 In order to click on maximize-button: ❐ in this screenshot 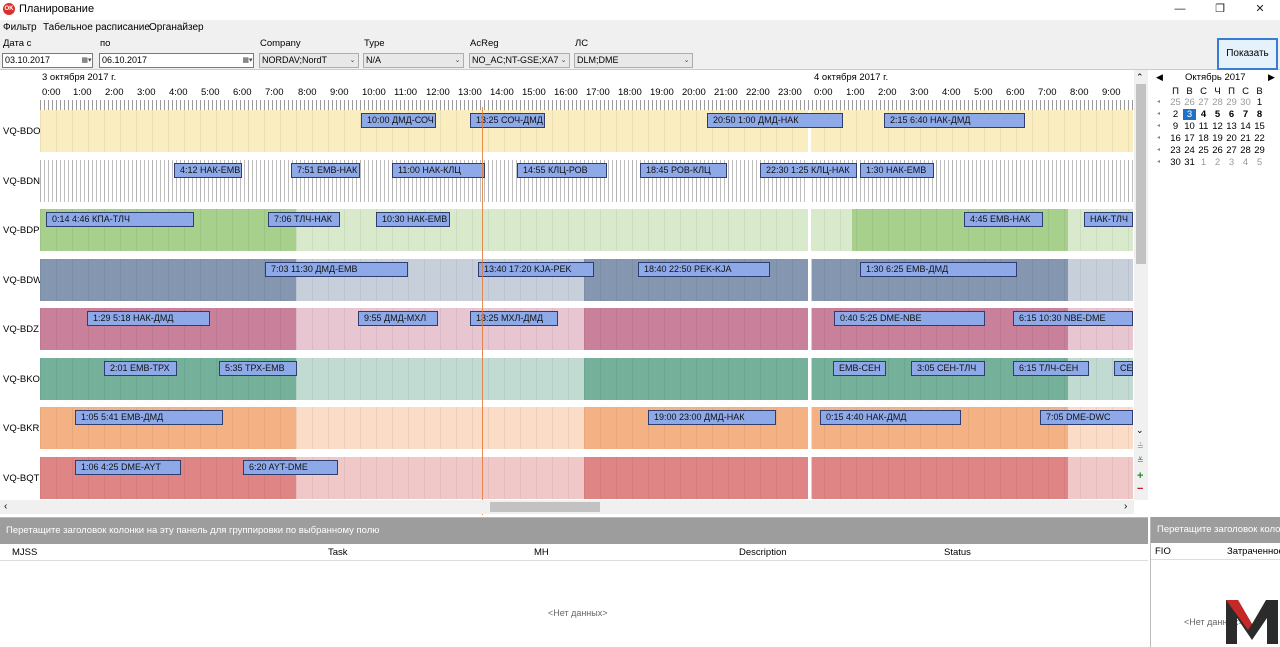, I will do `click(1220, 9)`.